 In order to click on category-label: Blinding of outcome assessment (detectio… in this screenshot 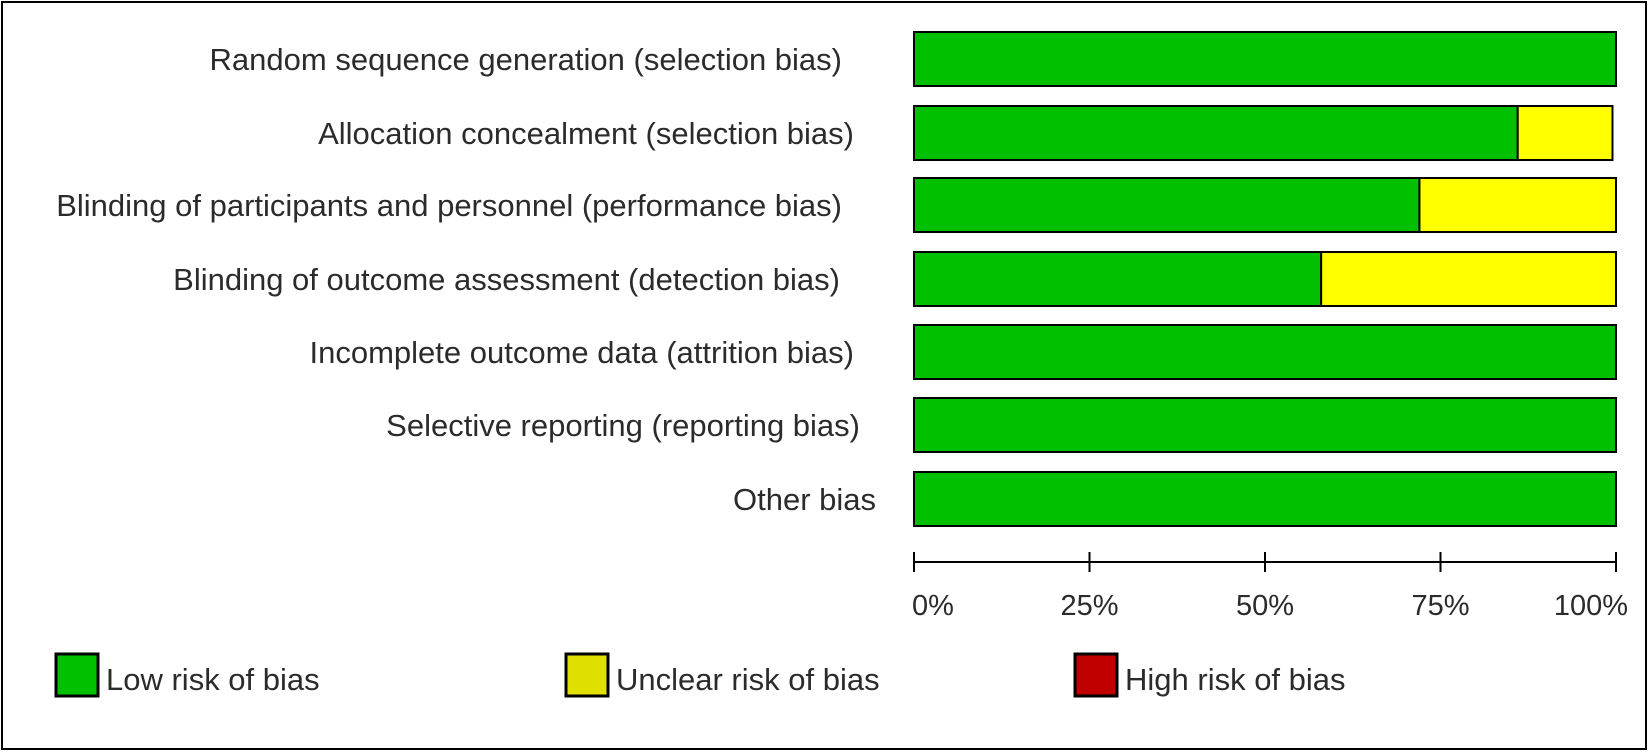, I will do `click(506, 279)`.